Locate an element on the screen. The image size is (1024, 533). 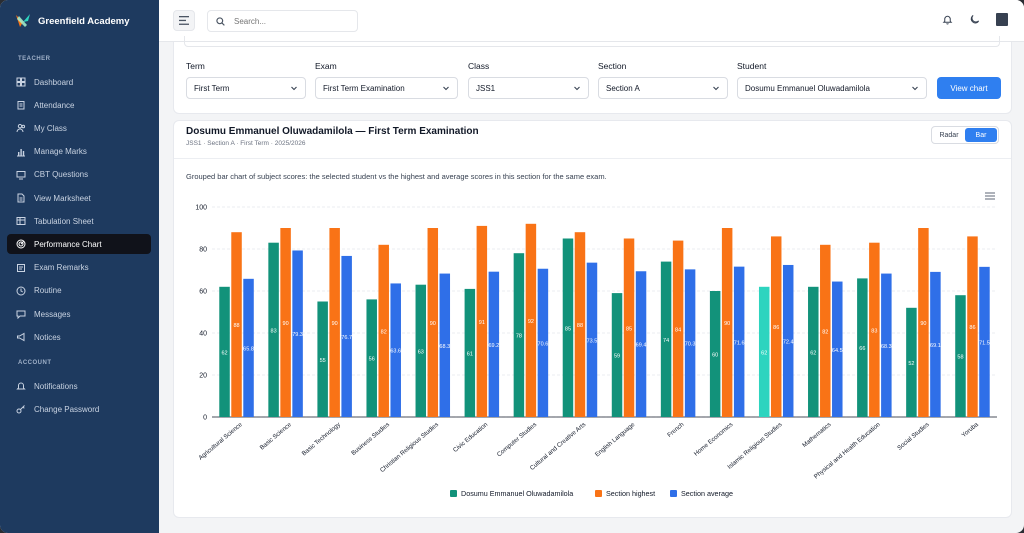
sidebar-item-label: Notices is located at coordinates (47, 337).